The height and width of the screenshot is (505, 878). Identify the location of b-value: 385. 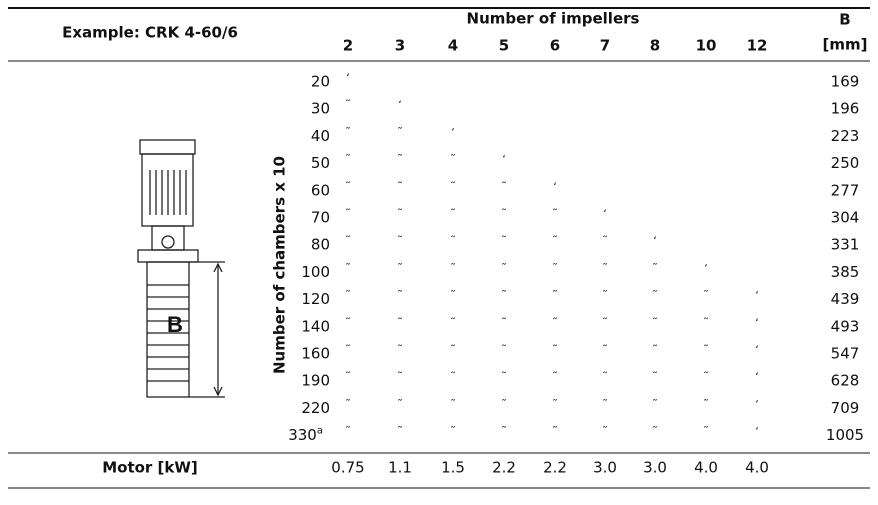
(845, 272).